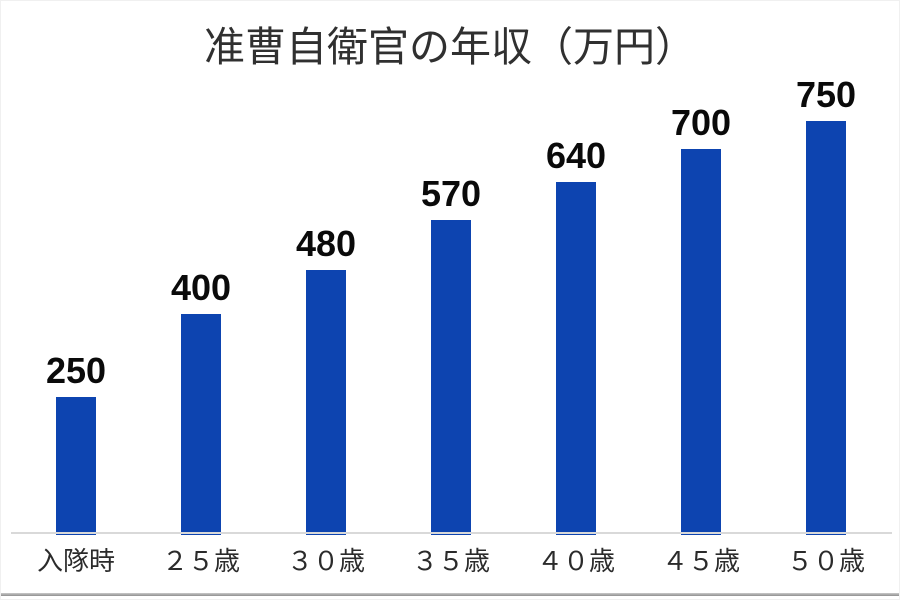 Image resolution: width=900 pixels, height=600 pixels. I want to click on bar-group: 480, so click(326, 380).